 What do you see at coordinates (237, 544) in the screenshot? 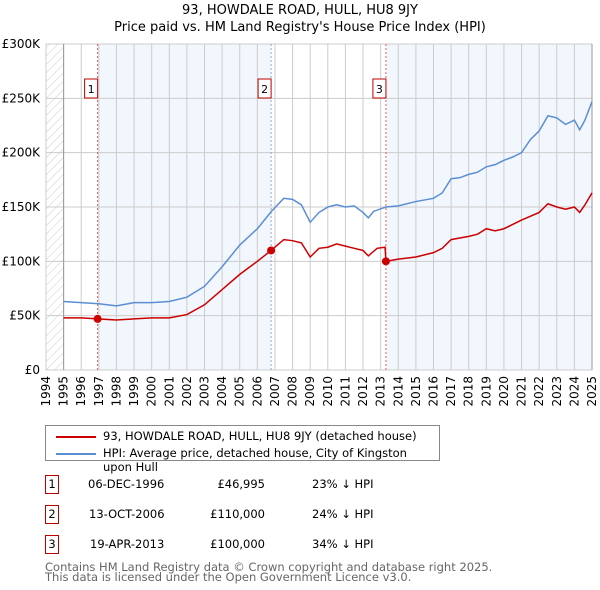
I see `sale-price: £100,000` at bounding box center [237, 544].